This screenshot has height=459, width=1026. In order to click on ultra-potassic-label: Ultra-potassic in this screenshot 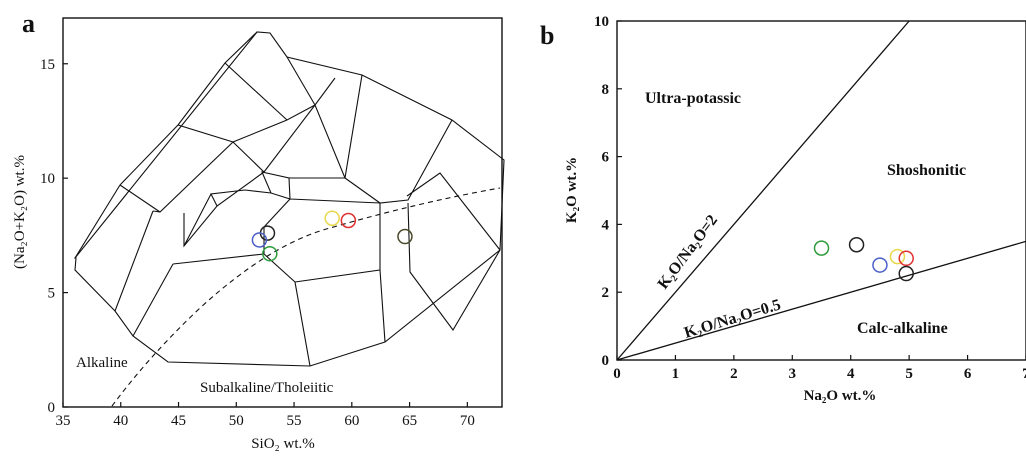, I will do `click(693, 98)`.